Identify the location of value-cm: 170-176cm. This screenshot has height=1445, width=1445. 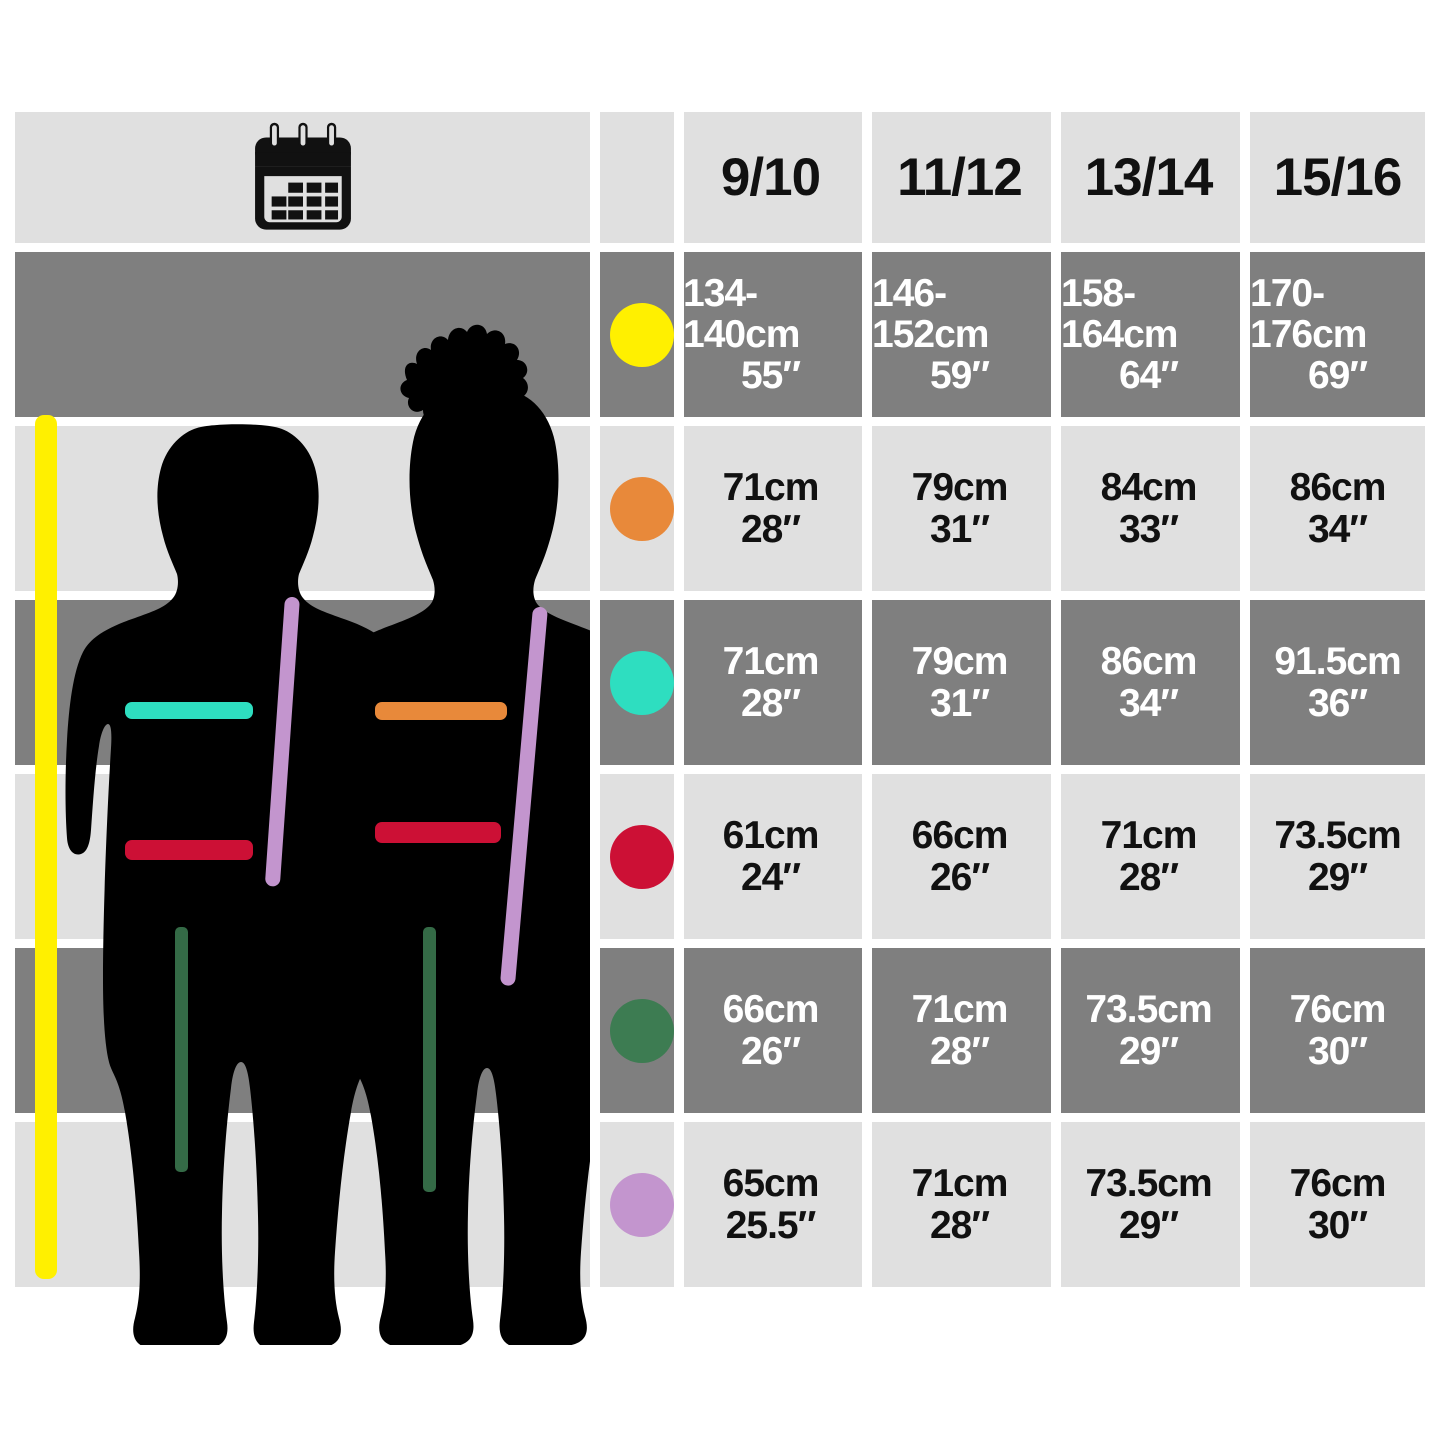
(1308, 313).